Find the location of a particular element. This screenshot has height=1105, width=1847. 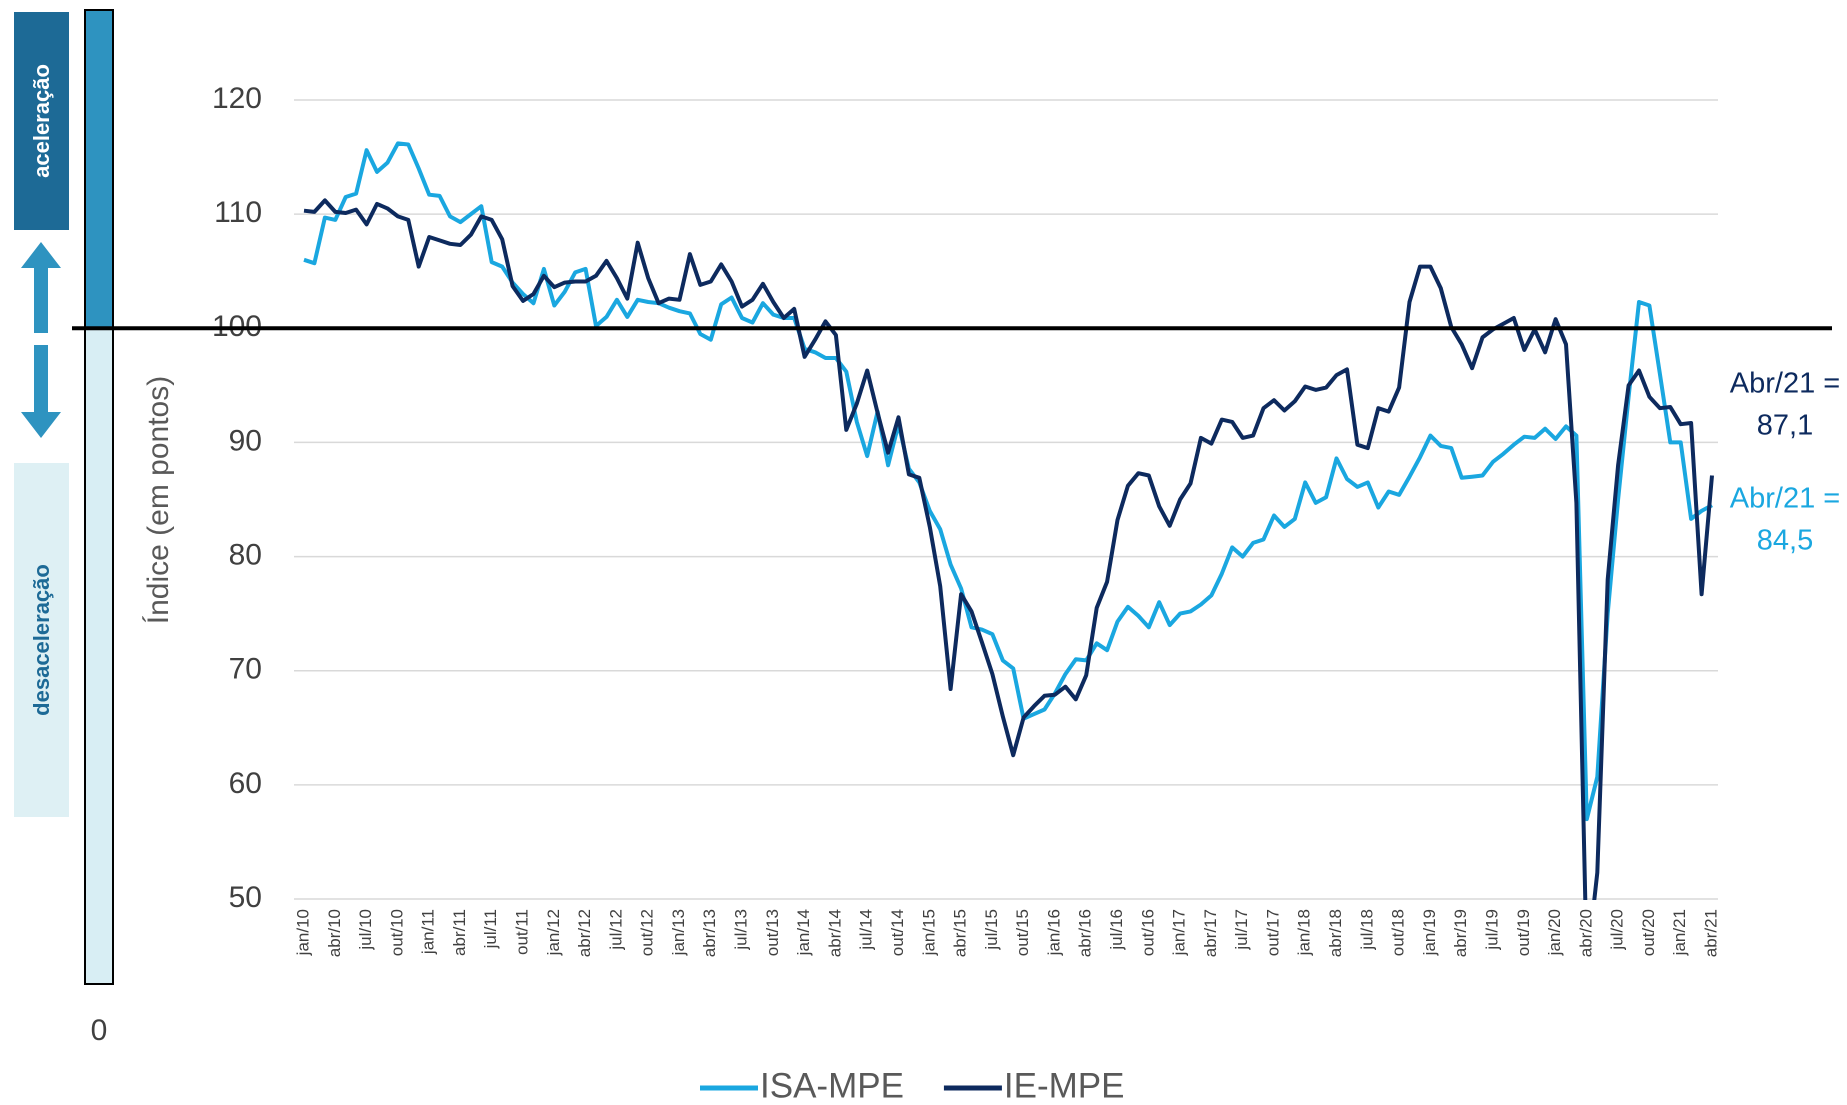

x-tick-label: jan/20 is located at coordinates (1554, 932).